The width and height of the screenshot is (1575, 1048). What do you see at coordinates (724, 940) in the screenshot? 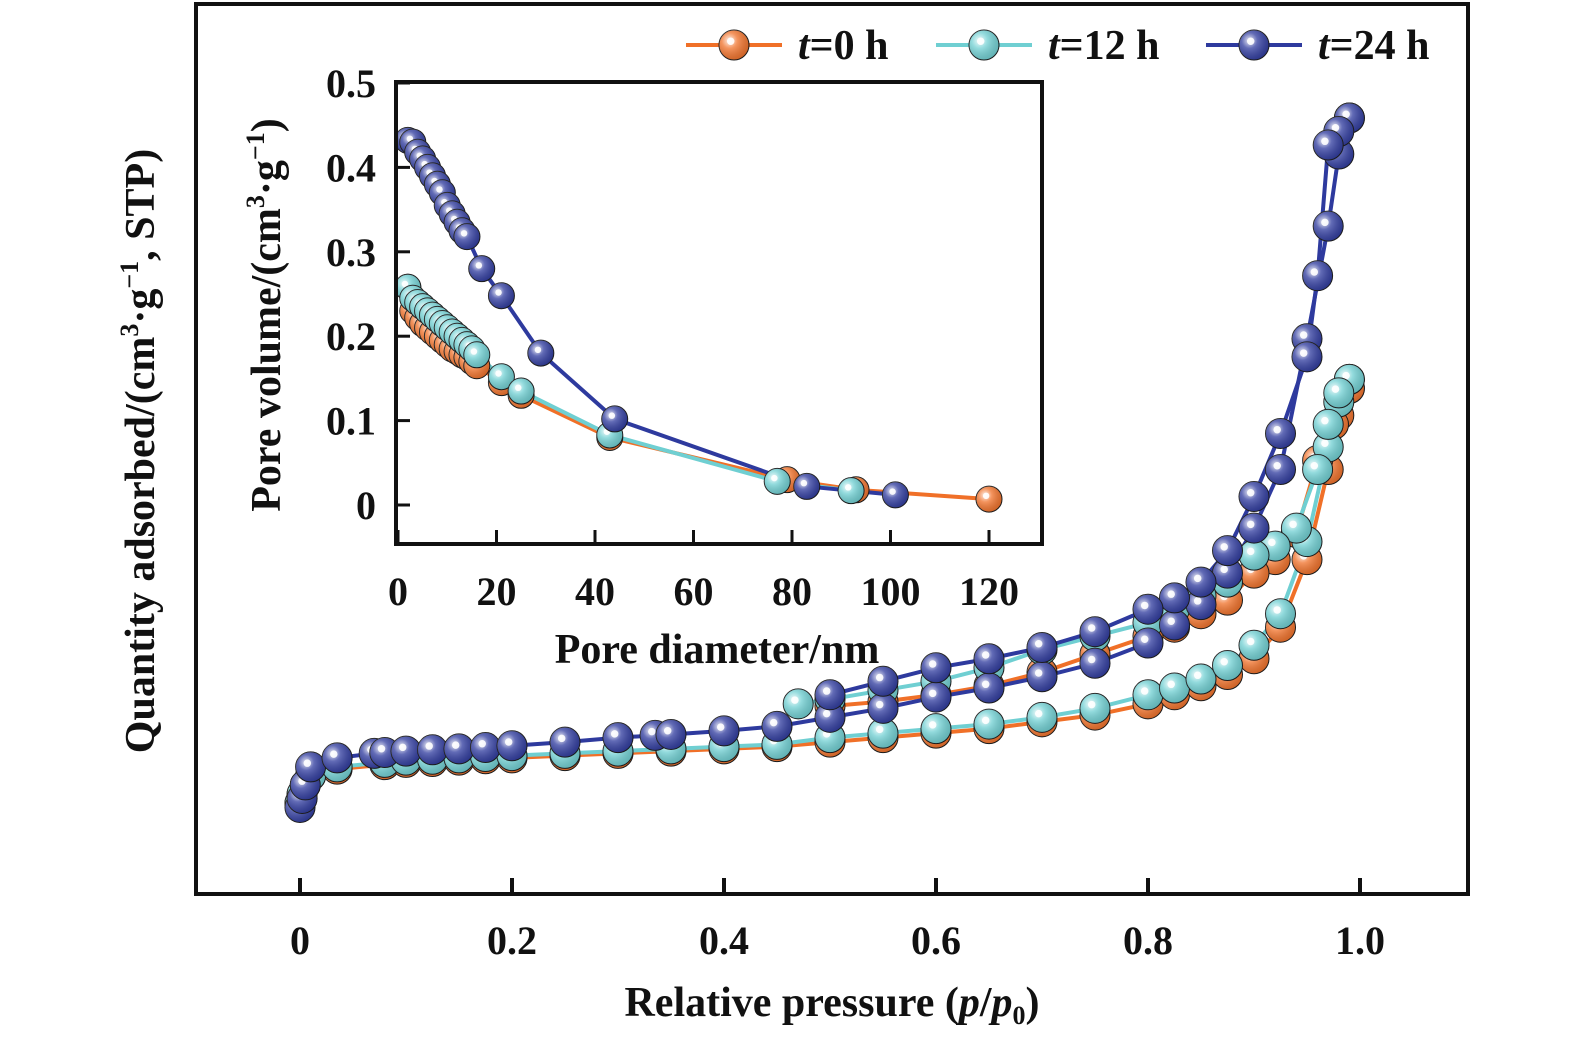
I see `main-x-tick-label: 0.4` at bounding box center [724, 940].